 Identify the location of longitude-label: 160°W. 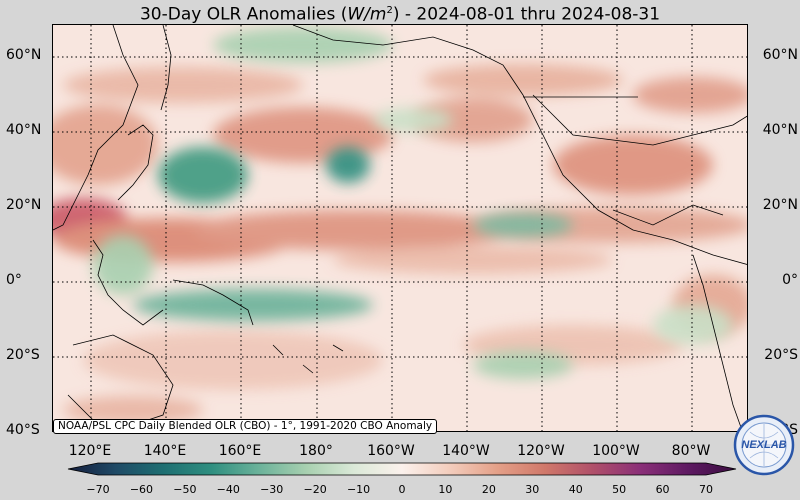
(391, 451).